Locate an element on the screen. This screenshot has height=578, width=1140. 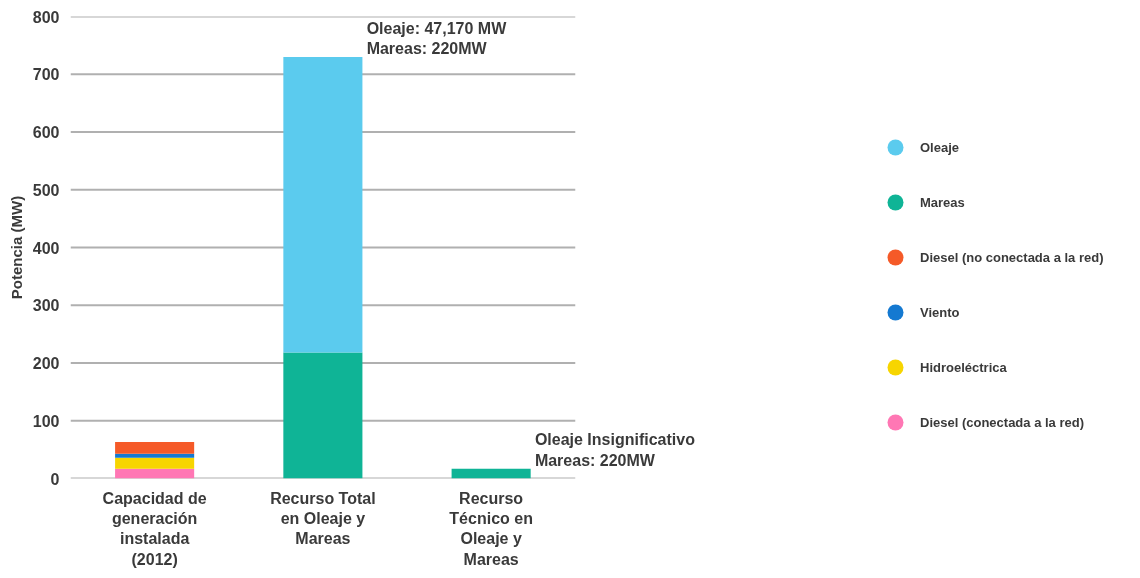
y-tick-label: 100 is located at coordinates (46, 421).